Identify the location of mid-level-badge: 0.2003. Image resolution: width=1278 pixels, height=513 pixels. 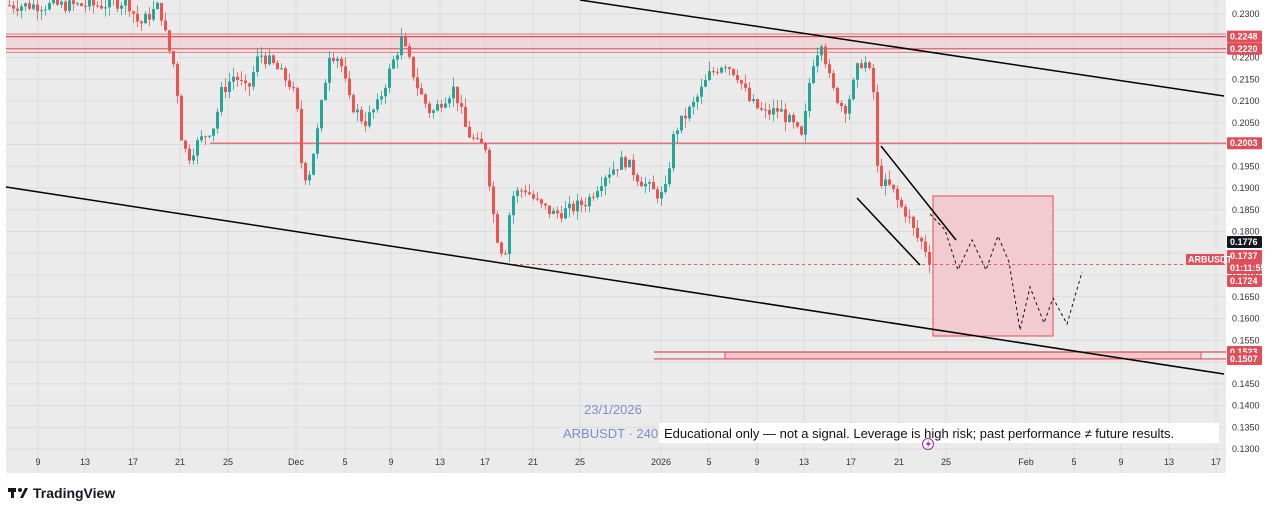
(1244, 143).